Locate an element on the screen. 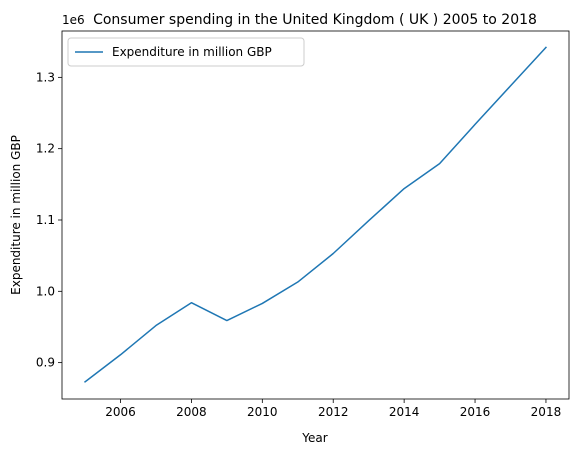 The image size is (582, 455). x-tick-label: 2010 is located at coordinates (262, 412).